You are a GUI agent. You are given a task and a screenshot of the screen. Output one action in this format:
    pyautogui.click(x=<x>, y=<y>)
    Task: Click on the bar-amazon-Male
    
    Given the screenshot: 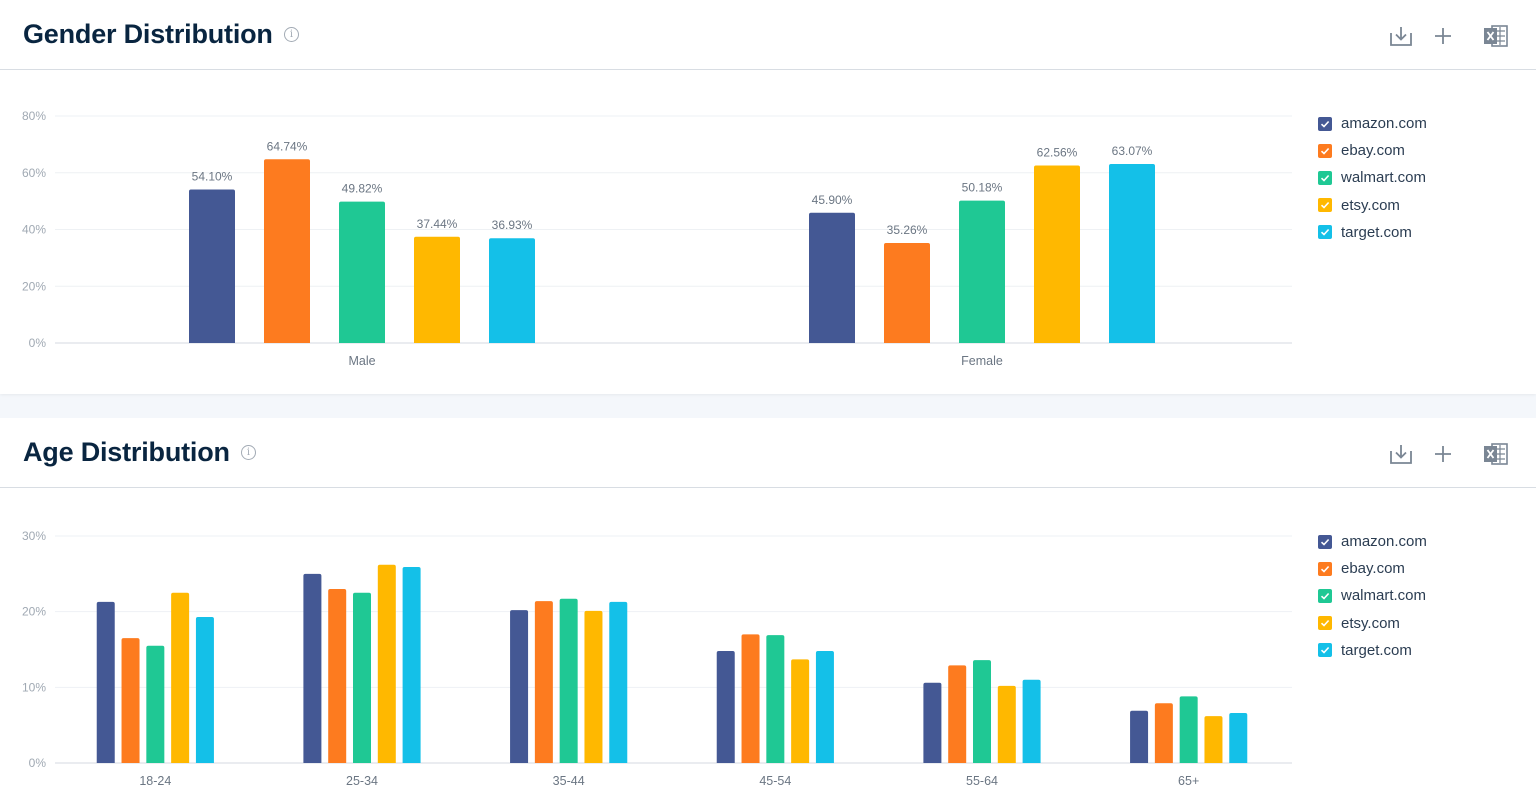 What is the action you would take?
    pyautogui.click(x=212, y=266)
    